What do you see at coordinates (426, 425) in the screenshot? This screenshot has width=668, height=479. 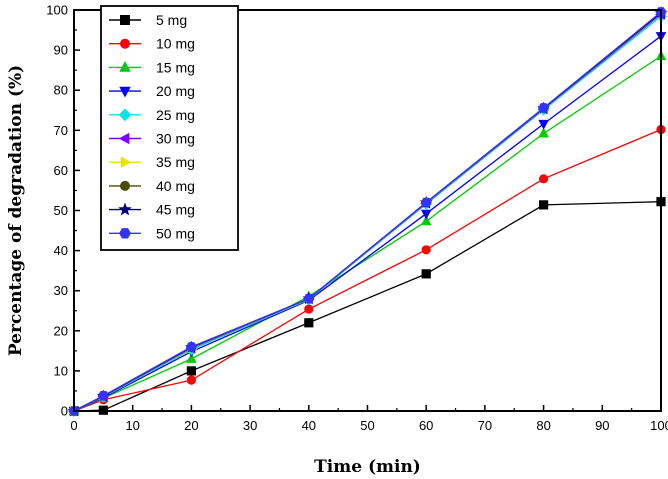 I see `x-tick-label: 60` at bounding box center [426, 425].